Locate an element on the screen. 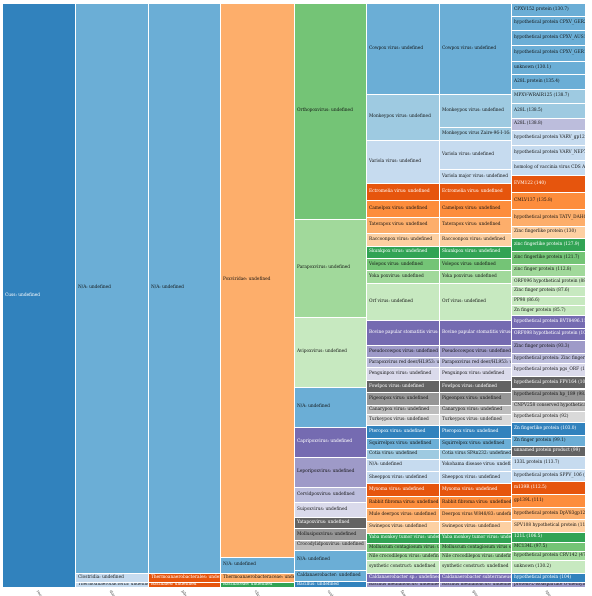  icicle-cell: zinc fingerlike protein (127.9) is located at coordinates (549, 245).